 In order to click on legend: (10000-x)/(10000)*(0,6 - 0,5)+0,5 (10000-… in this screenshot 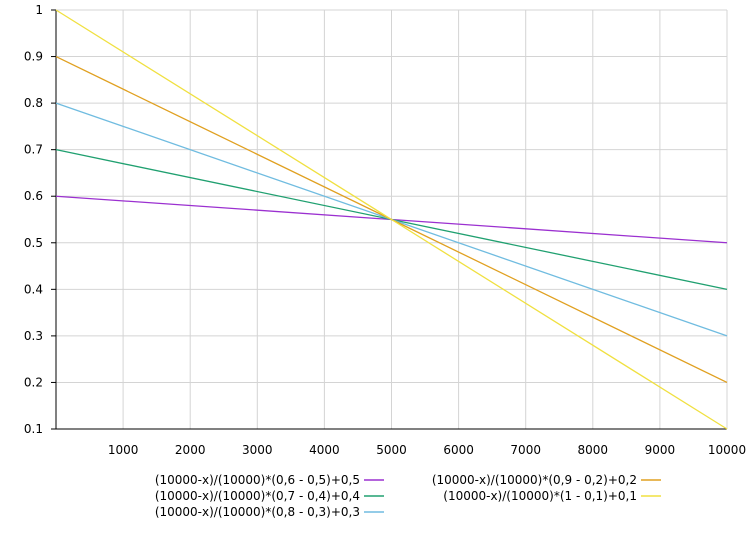, I will do `click(408, 496)`.